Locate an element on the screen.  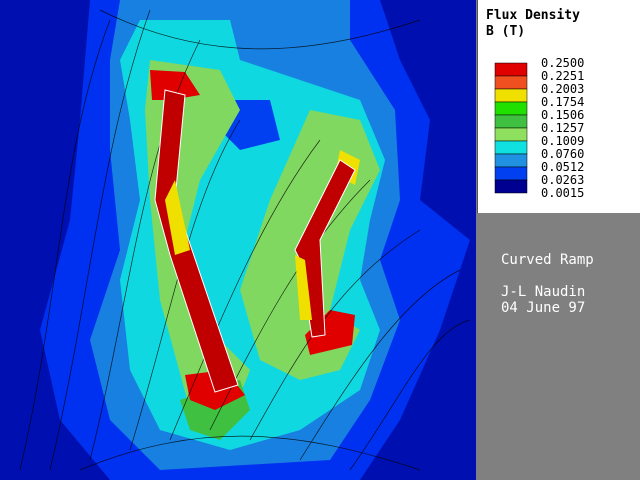
legend-label: 0.1257 is located at coordinates (562, 128).